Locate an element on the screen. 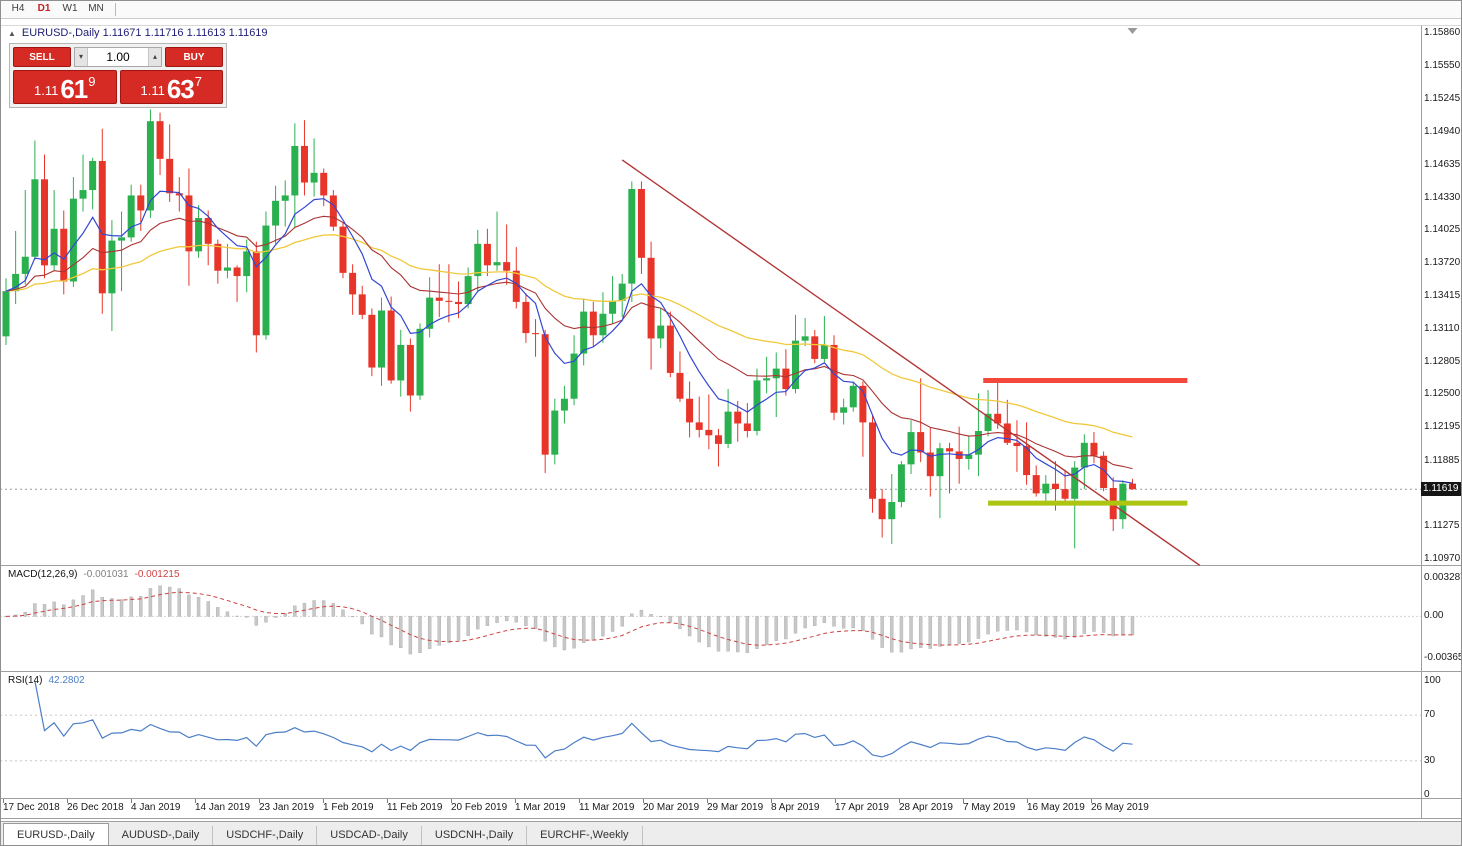 This screenshot has width=1462, height=846. buy-price-display: 1.11 63 7 is located at coordinates (171, 87).